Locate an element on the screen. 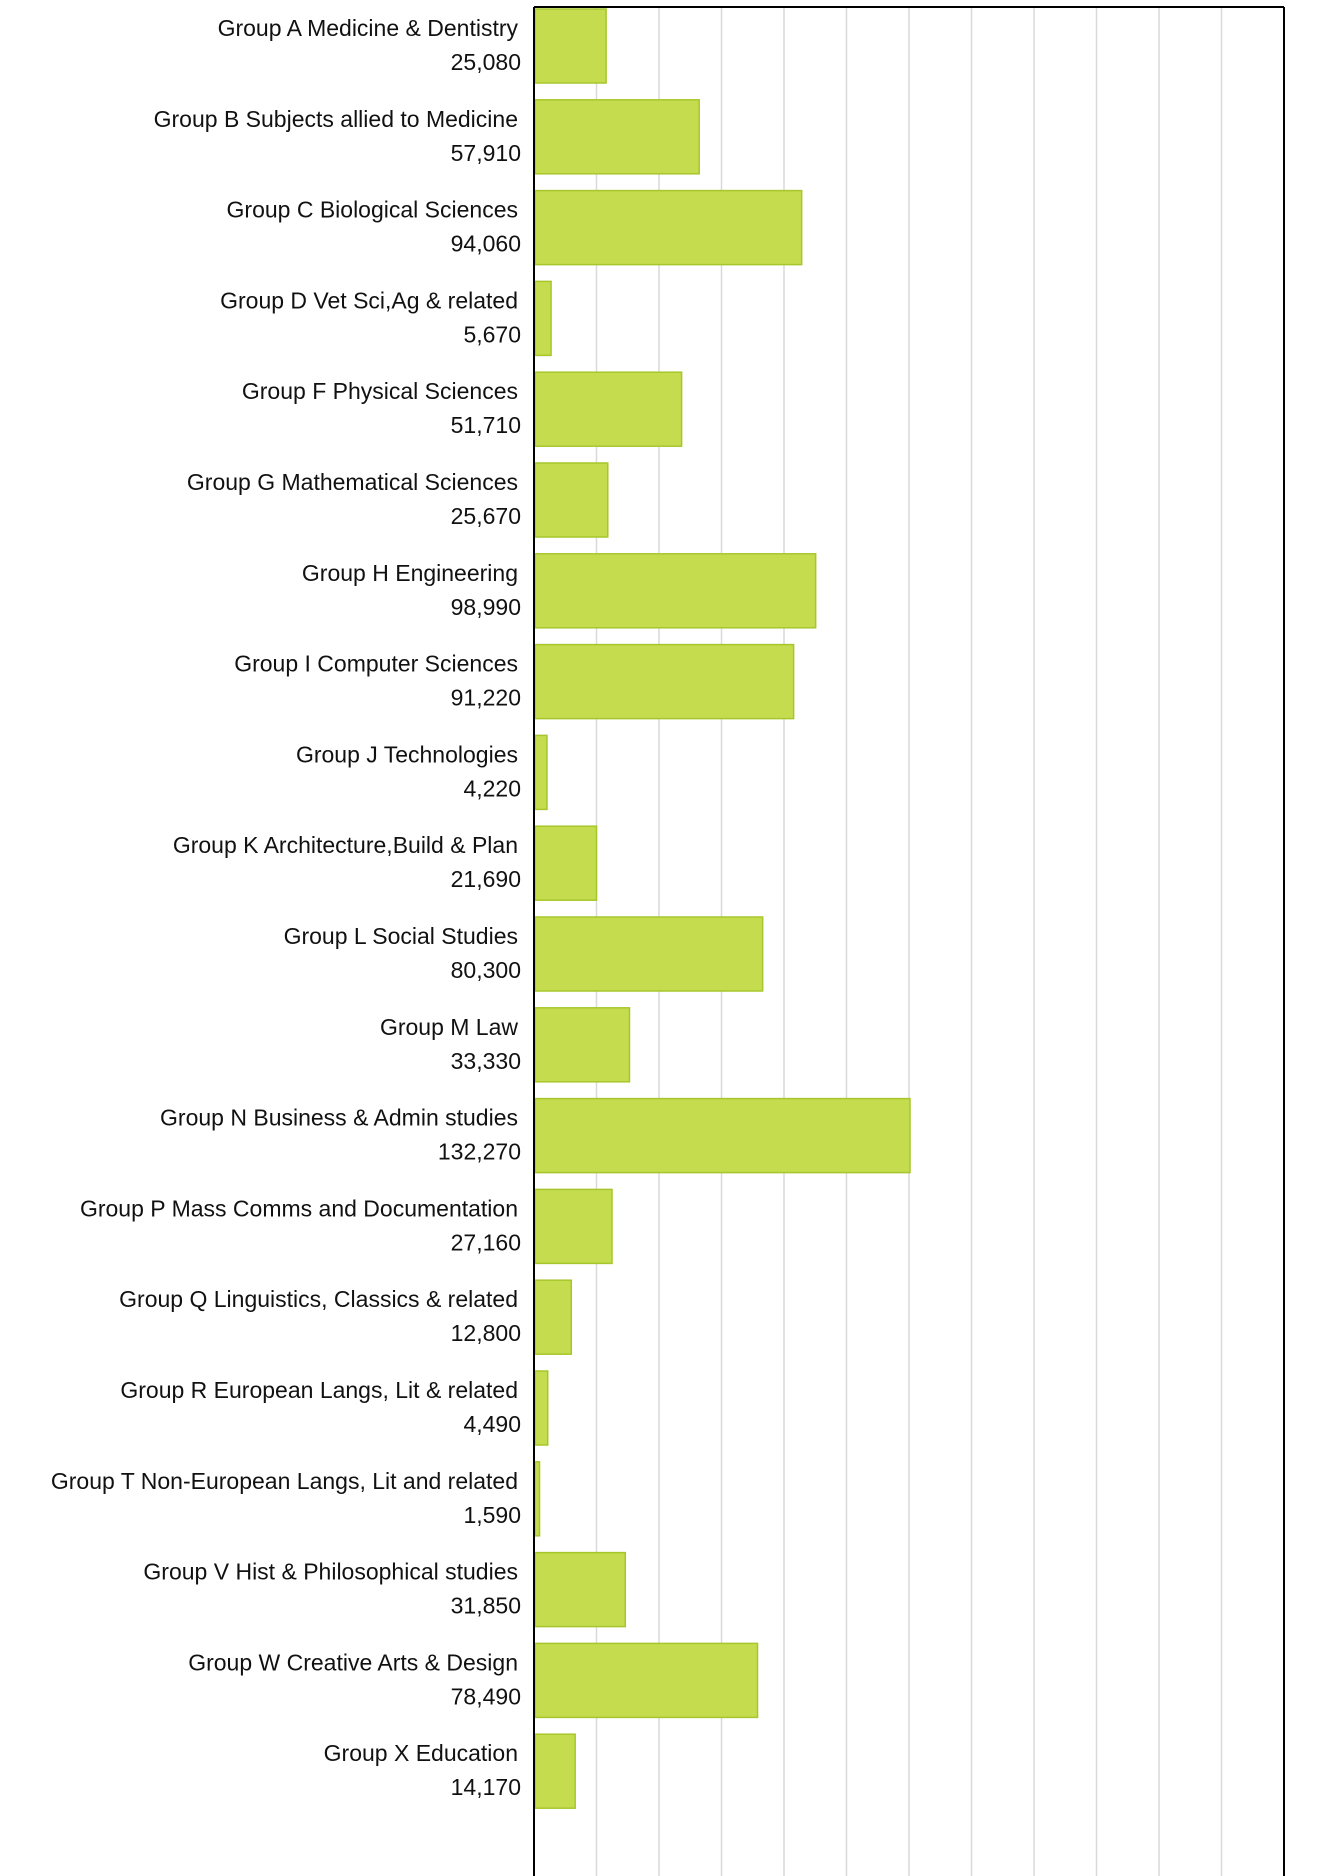  value-label: 25,670 is located at coordinates (486, 516).